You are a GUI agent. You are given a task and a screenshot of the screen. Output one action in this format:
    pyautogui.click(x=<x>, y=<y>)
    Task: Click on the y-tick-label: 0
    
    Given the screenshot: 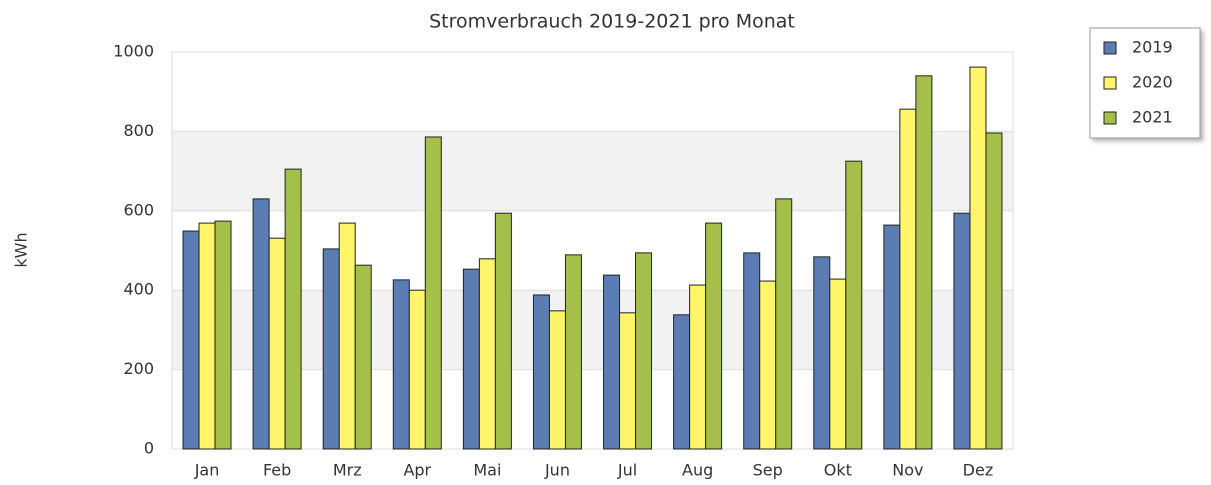 What is the action you would take?
    pyautogui.click(x=149, y=448)
    